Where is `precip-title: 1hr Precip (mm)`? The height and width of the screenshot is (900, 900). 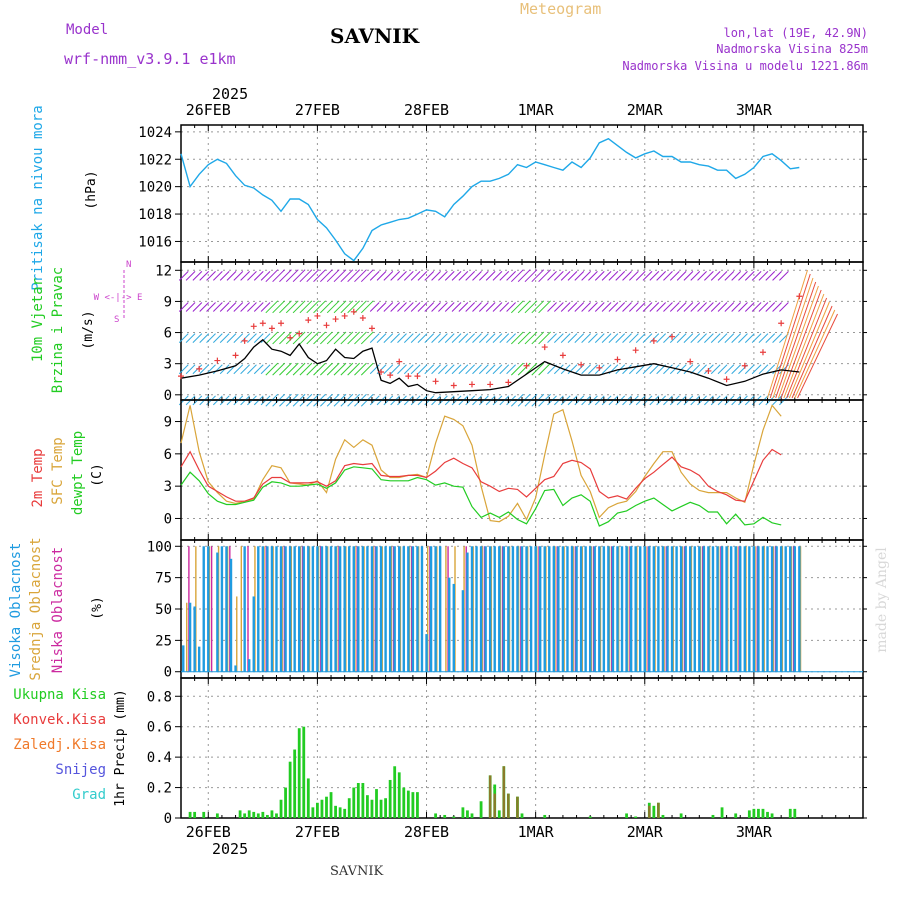
precip-title: 1hr Precip (mm) is located at coordinates (120, 747).